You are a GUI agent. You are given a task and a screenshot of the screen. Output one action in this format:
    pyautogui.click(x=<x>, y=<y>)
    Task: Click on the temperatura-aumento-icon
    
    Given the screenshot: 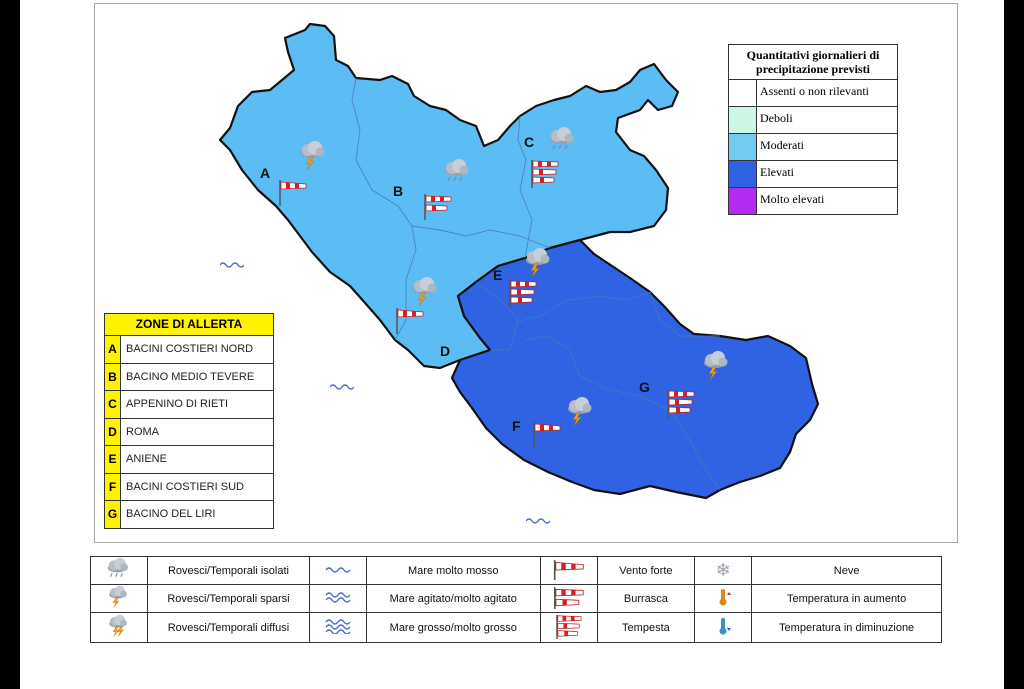 What is the action you would take?
    pyautogui.click(x=725, y=597)
    